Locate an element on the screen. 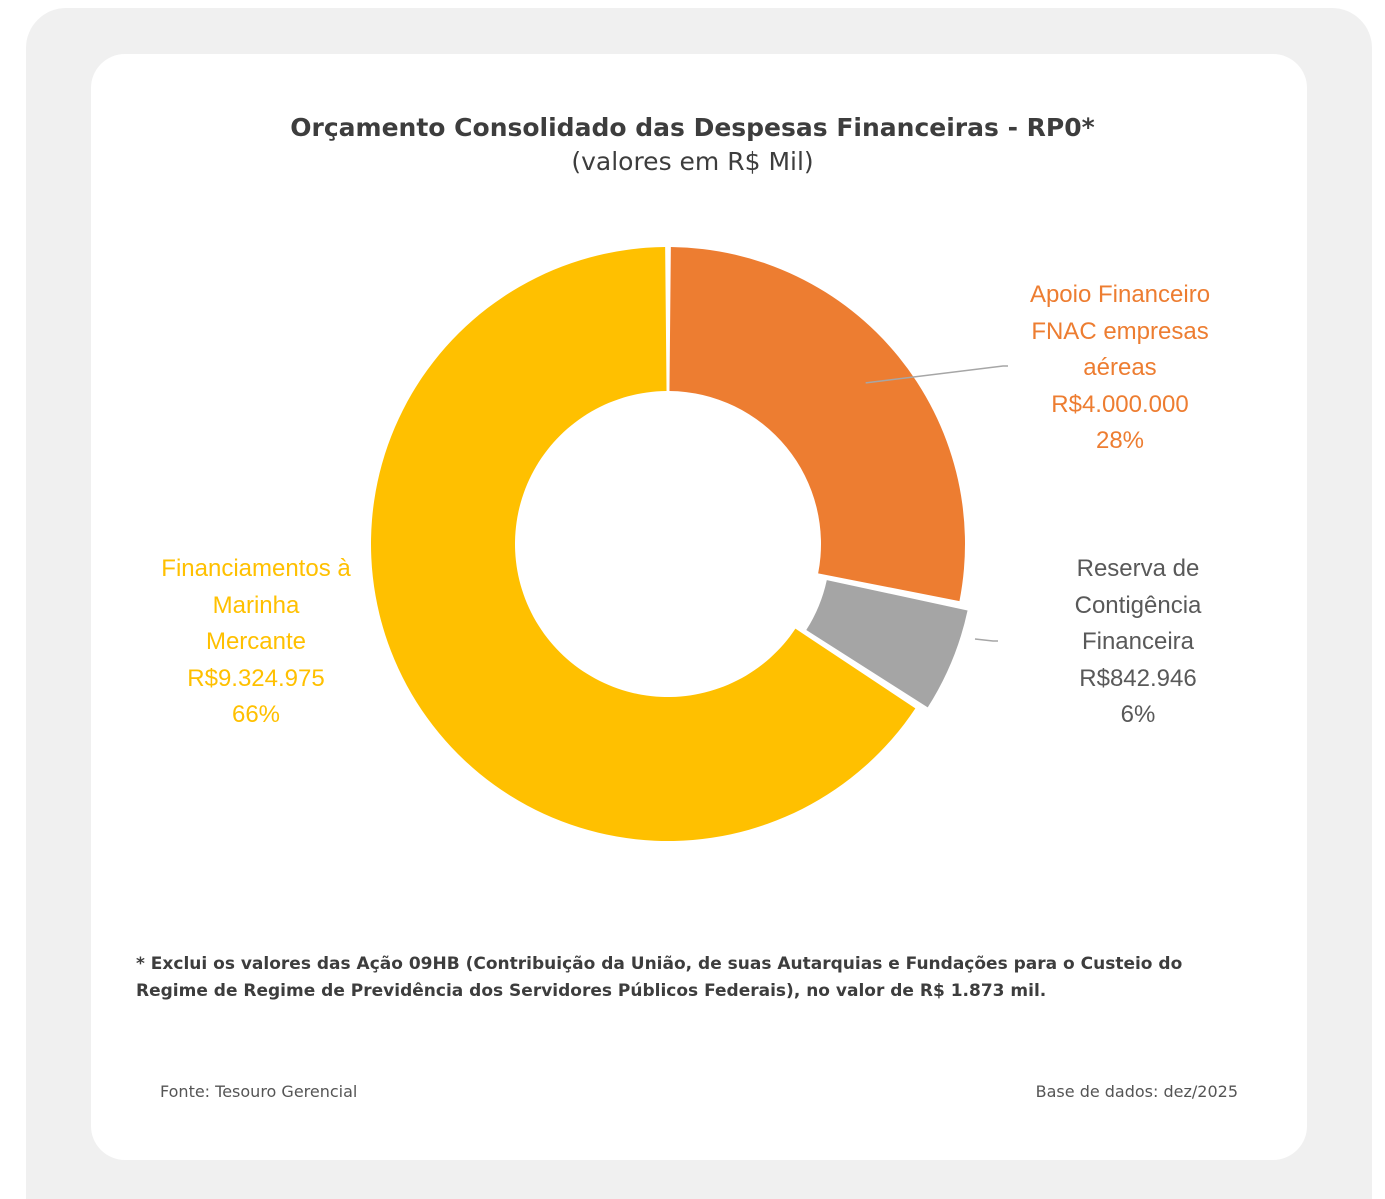 Image resolution: width=1385 pixels, height=1199 pixels. label-line: Marinha is located at coordinates (256, 605).